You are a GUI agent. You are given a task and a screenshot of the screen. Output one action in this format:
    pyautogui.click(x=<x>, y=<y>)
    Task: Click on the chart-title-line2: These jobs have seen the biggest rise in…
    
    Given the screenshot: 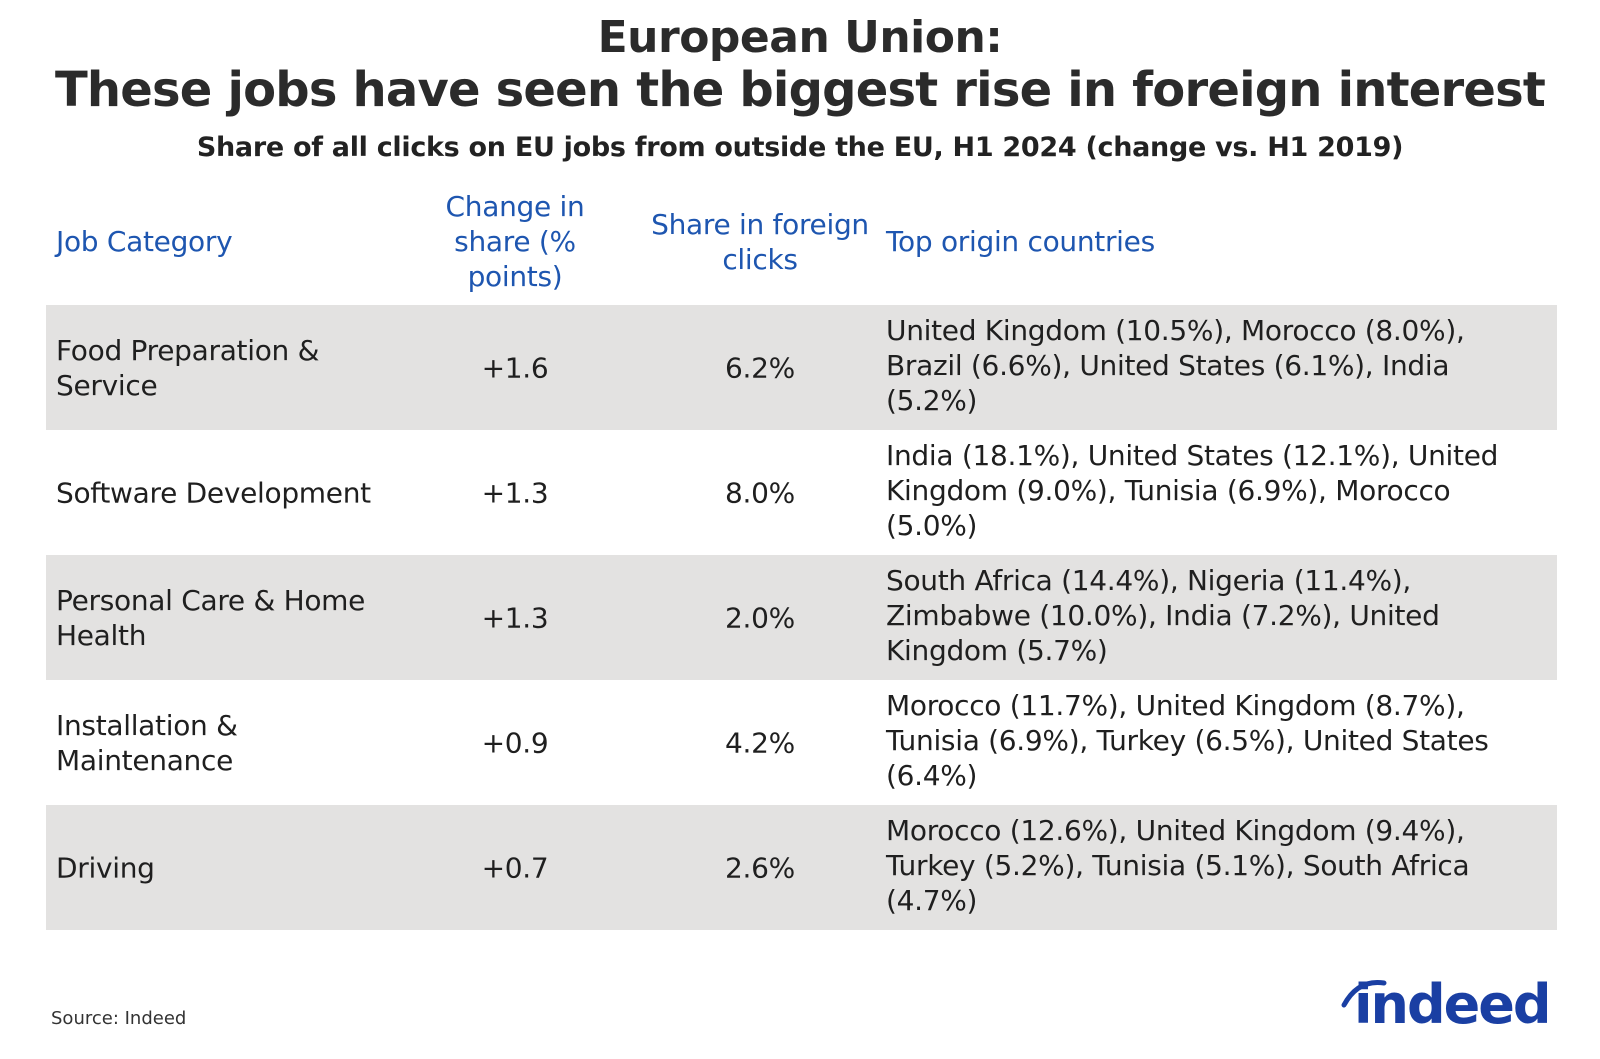 What is the action you would take?
    pyautogui.click(x=800, y=90)
    